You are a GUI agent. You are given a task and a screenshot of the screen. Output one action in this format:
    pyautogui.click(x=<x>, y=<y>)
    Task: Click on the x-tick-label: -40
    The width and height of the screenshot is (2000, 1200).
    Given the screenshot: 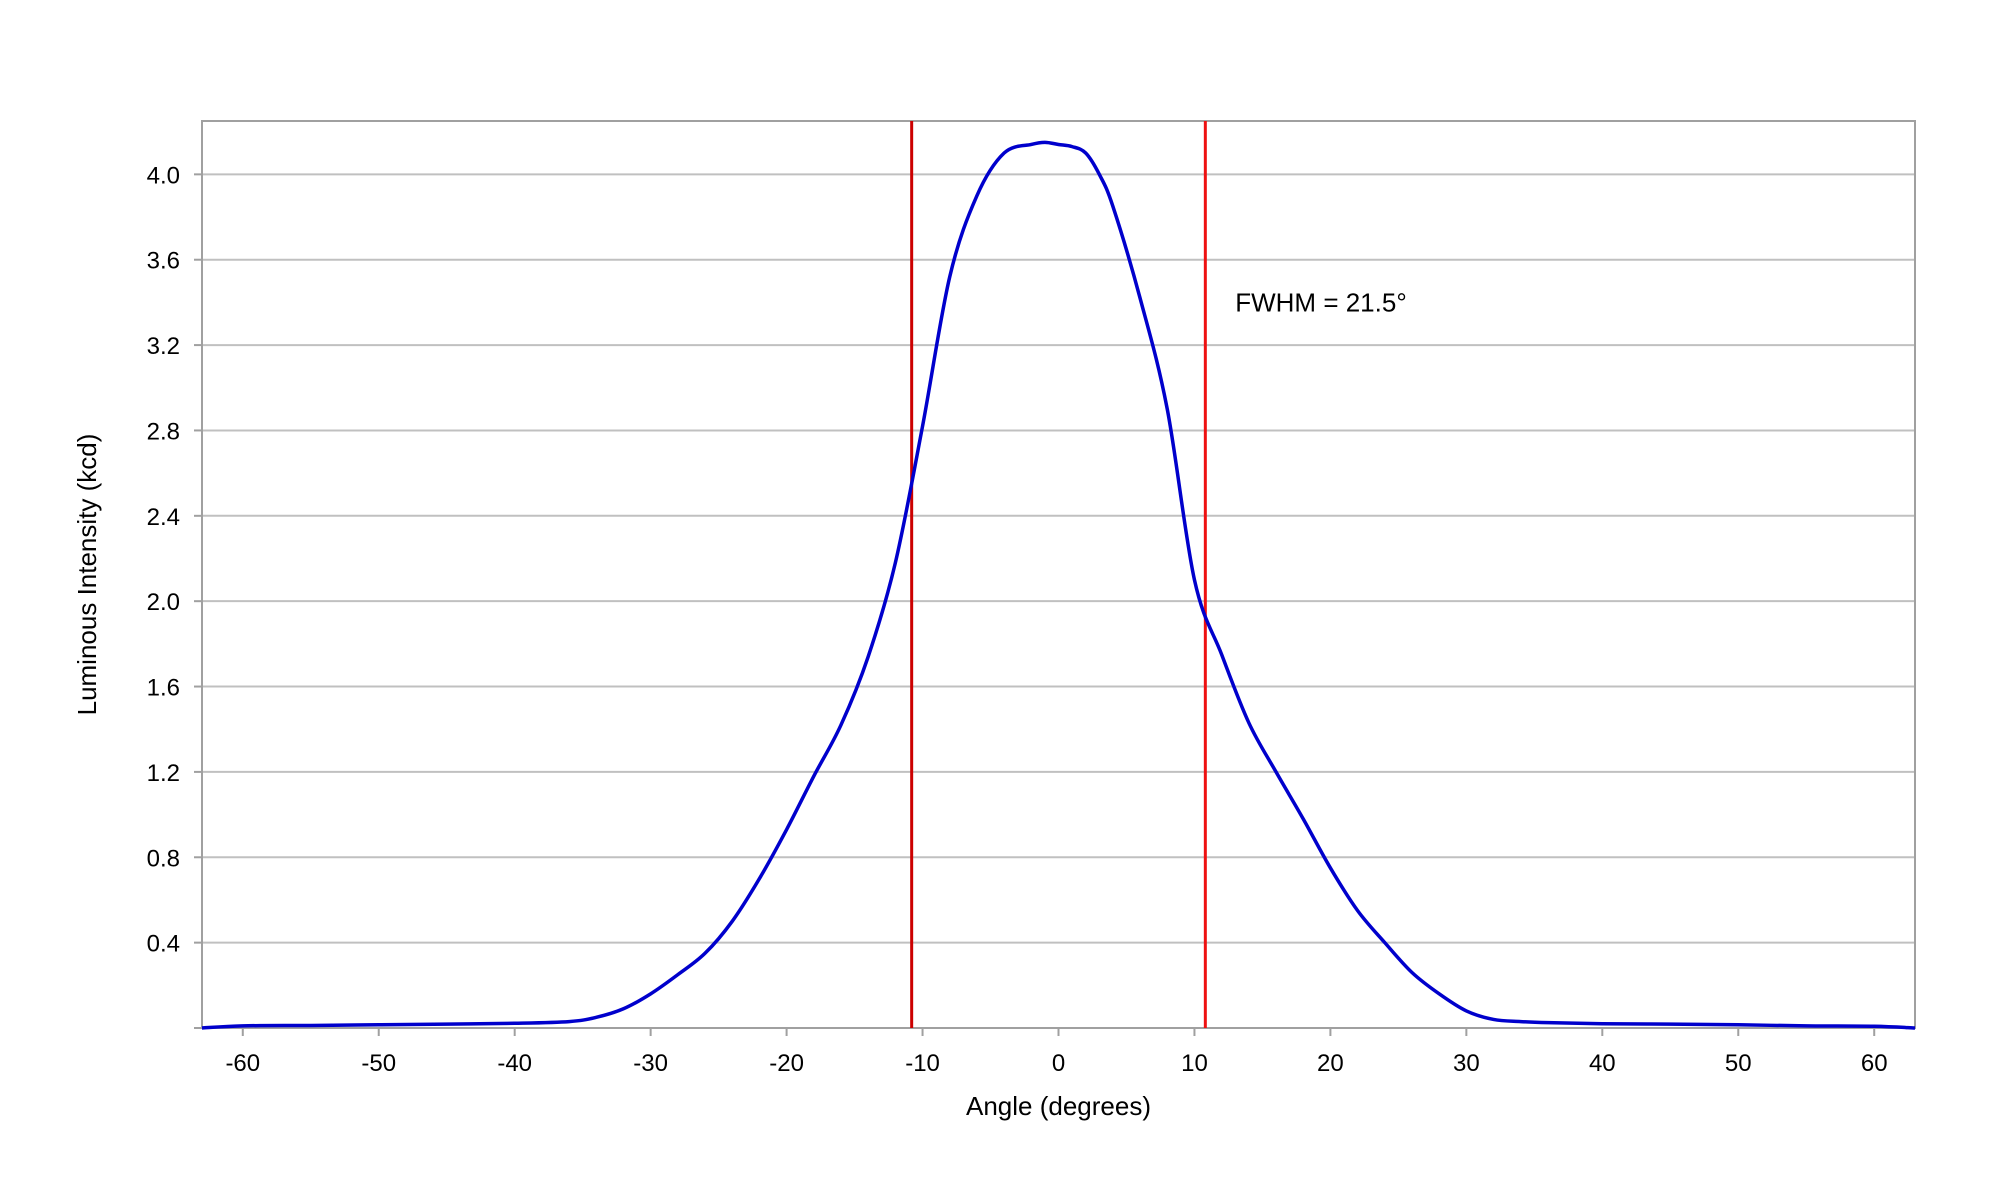 What is the action you would take?
    pyautogui.click(x=514, y=1063)
    